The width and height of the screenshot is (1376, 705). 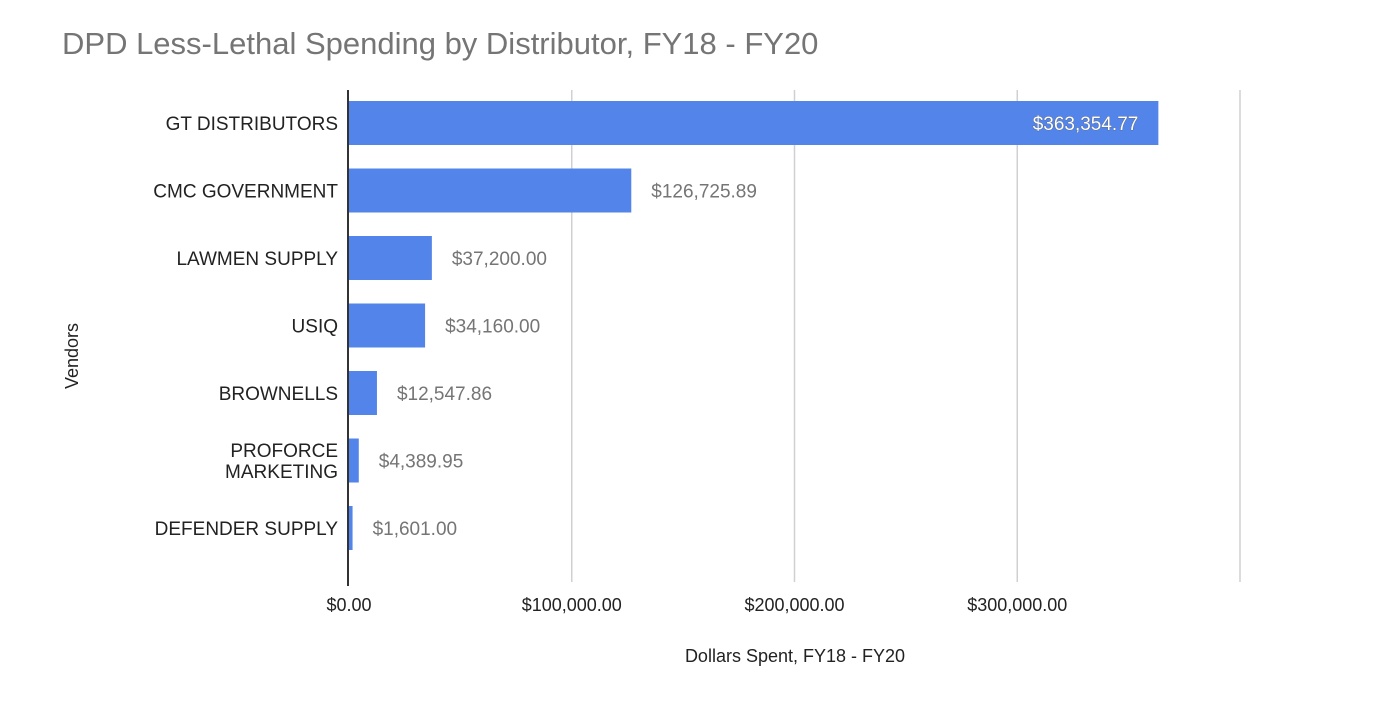 I want to click on x-tick-label: $300,000.00, so click(x=1017, y=605).